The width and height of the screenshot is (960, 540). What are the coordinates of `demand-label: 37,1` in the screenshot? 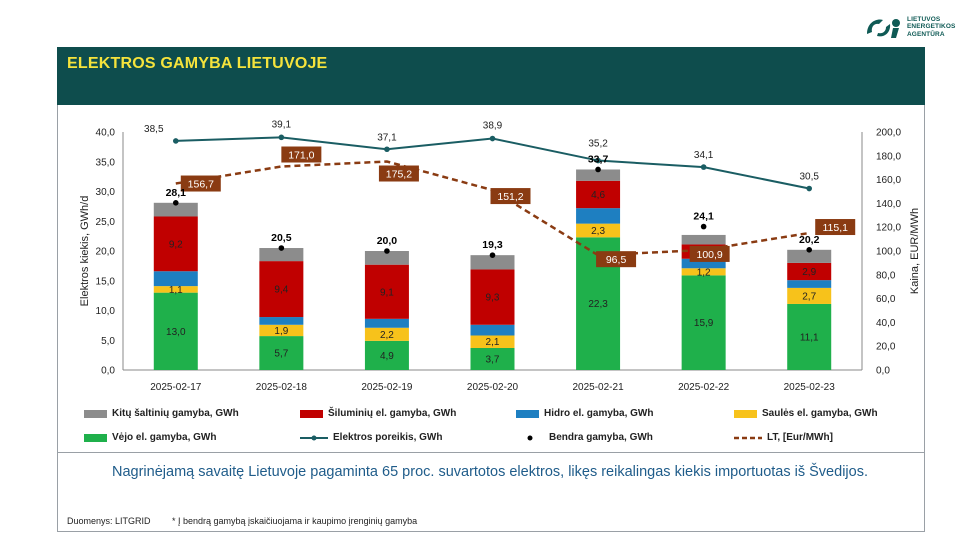 It's located at (387, 137).